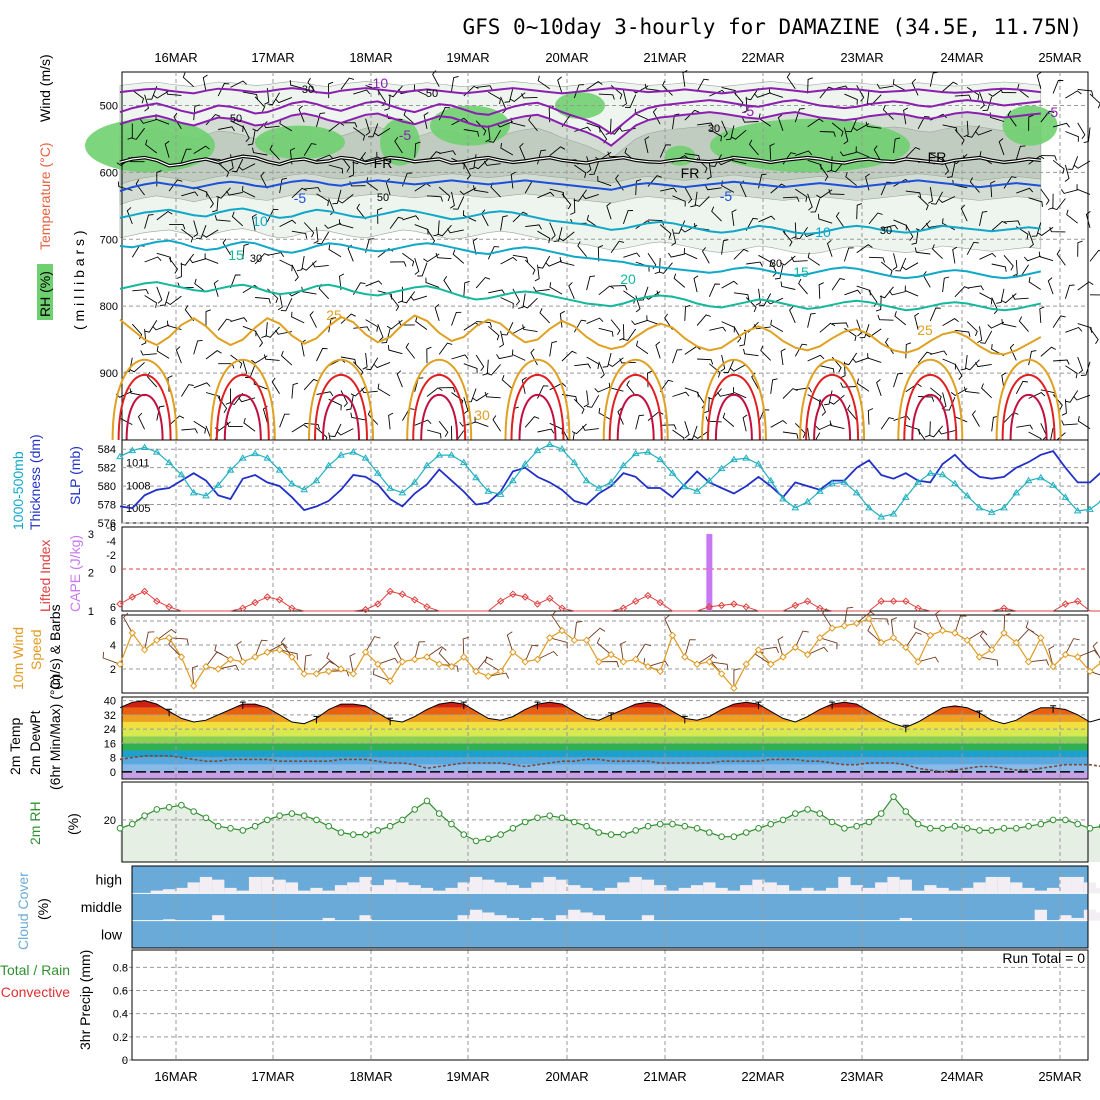 The image size is (1100, 1100). What do you see at coordinates (580, 221) in the screenshot?
I see `temp-contour` at bounding box center [580, 221].